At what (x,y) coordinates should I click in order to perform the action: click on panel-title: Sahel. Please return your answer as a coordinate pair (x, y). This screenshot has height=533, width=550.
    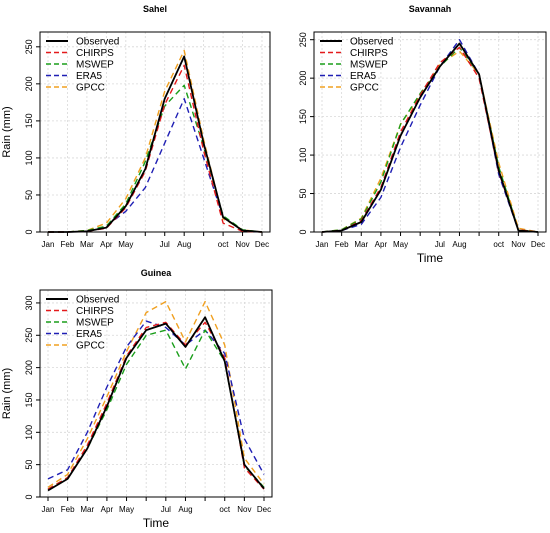
    Looking at the image, I should click on (155, 9).